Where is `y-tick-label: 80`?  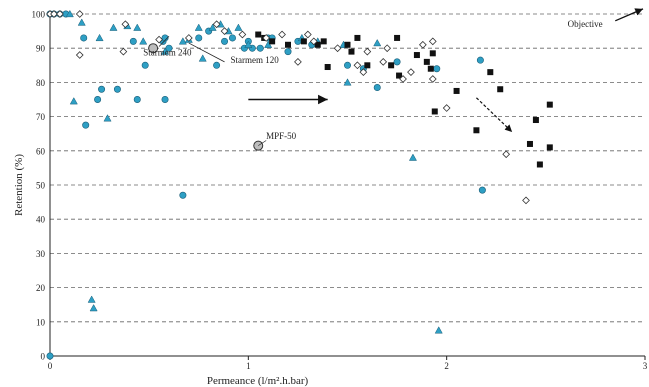 y-tick-label: 80 is located at coordinates (41, 83).